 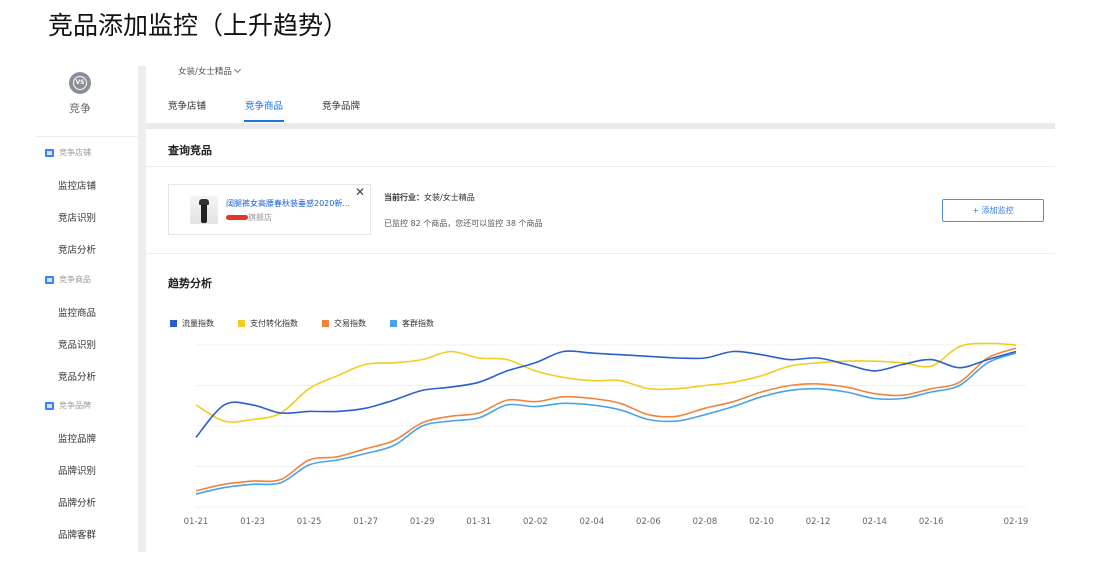 I want to click on trend-section-title: 趋势分析, so click(x=190, y=283).